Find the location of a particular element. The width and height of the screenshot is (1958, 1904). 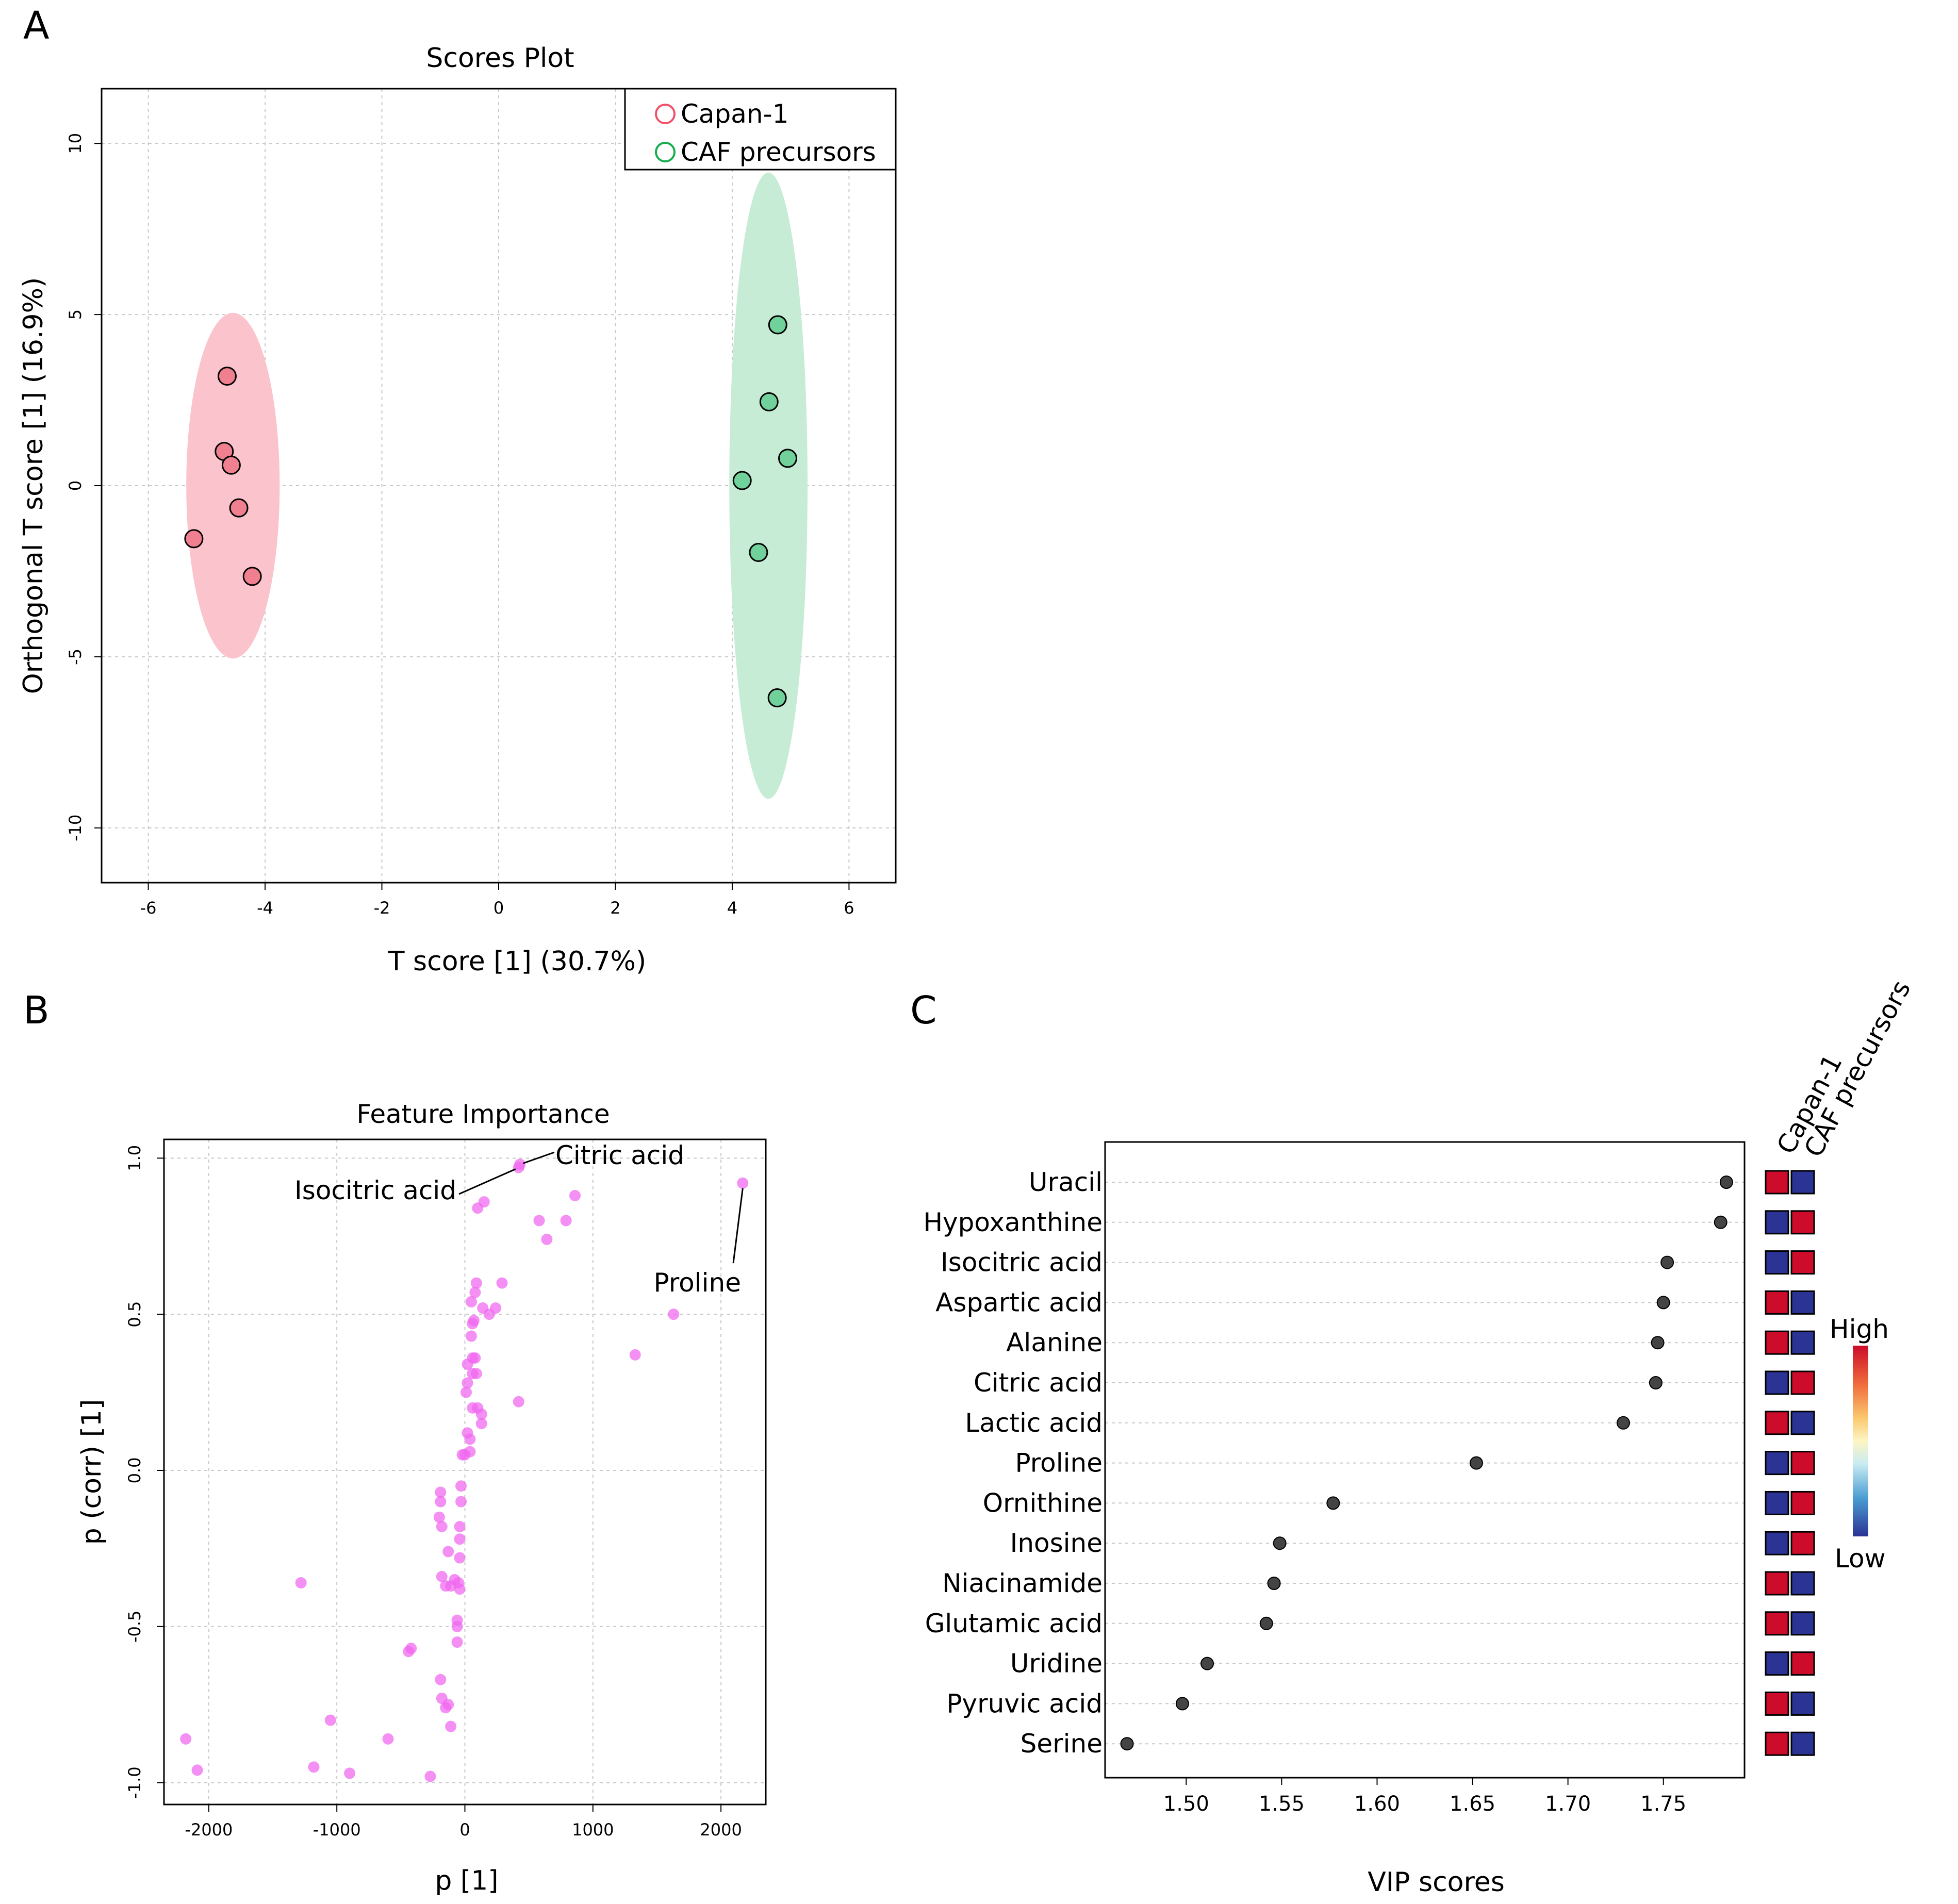

feature-grid is located at coordinates (465, 1471).